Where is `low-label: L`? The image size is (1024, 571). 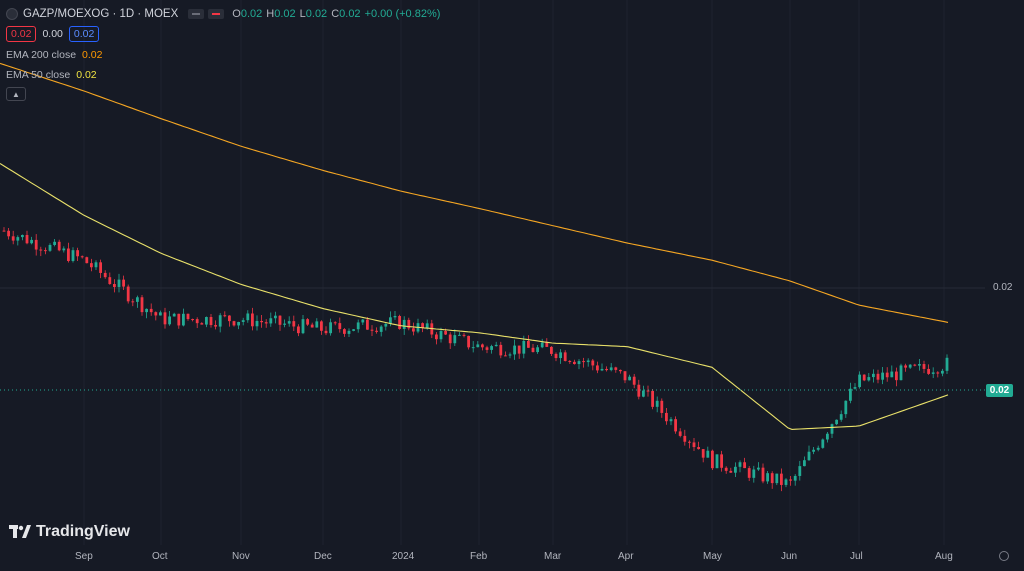
low-label: L is located at coordinates (302, 14).